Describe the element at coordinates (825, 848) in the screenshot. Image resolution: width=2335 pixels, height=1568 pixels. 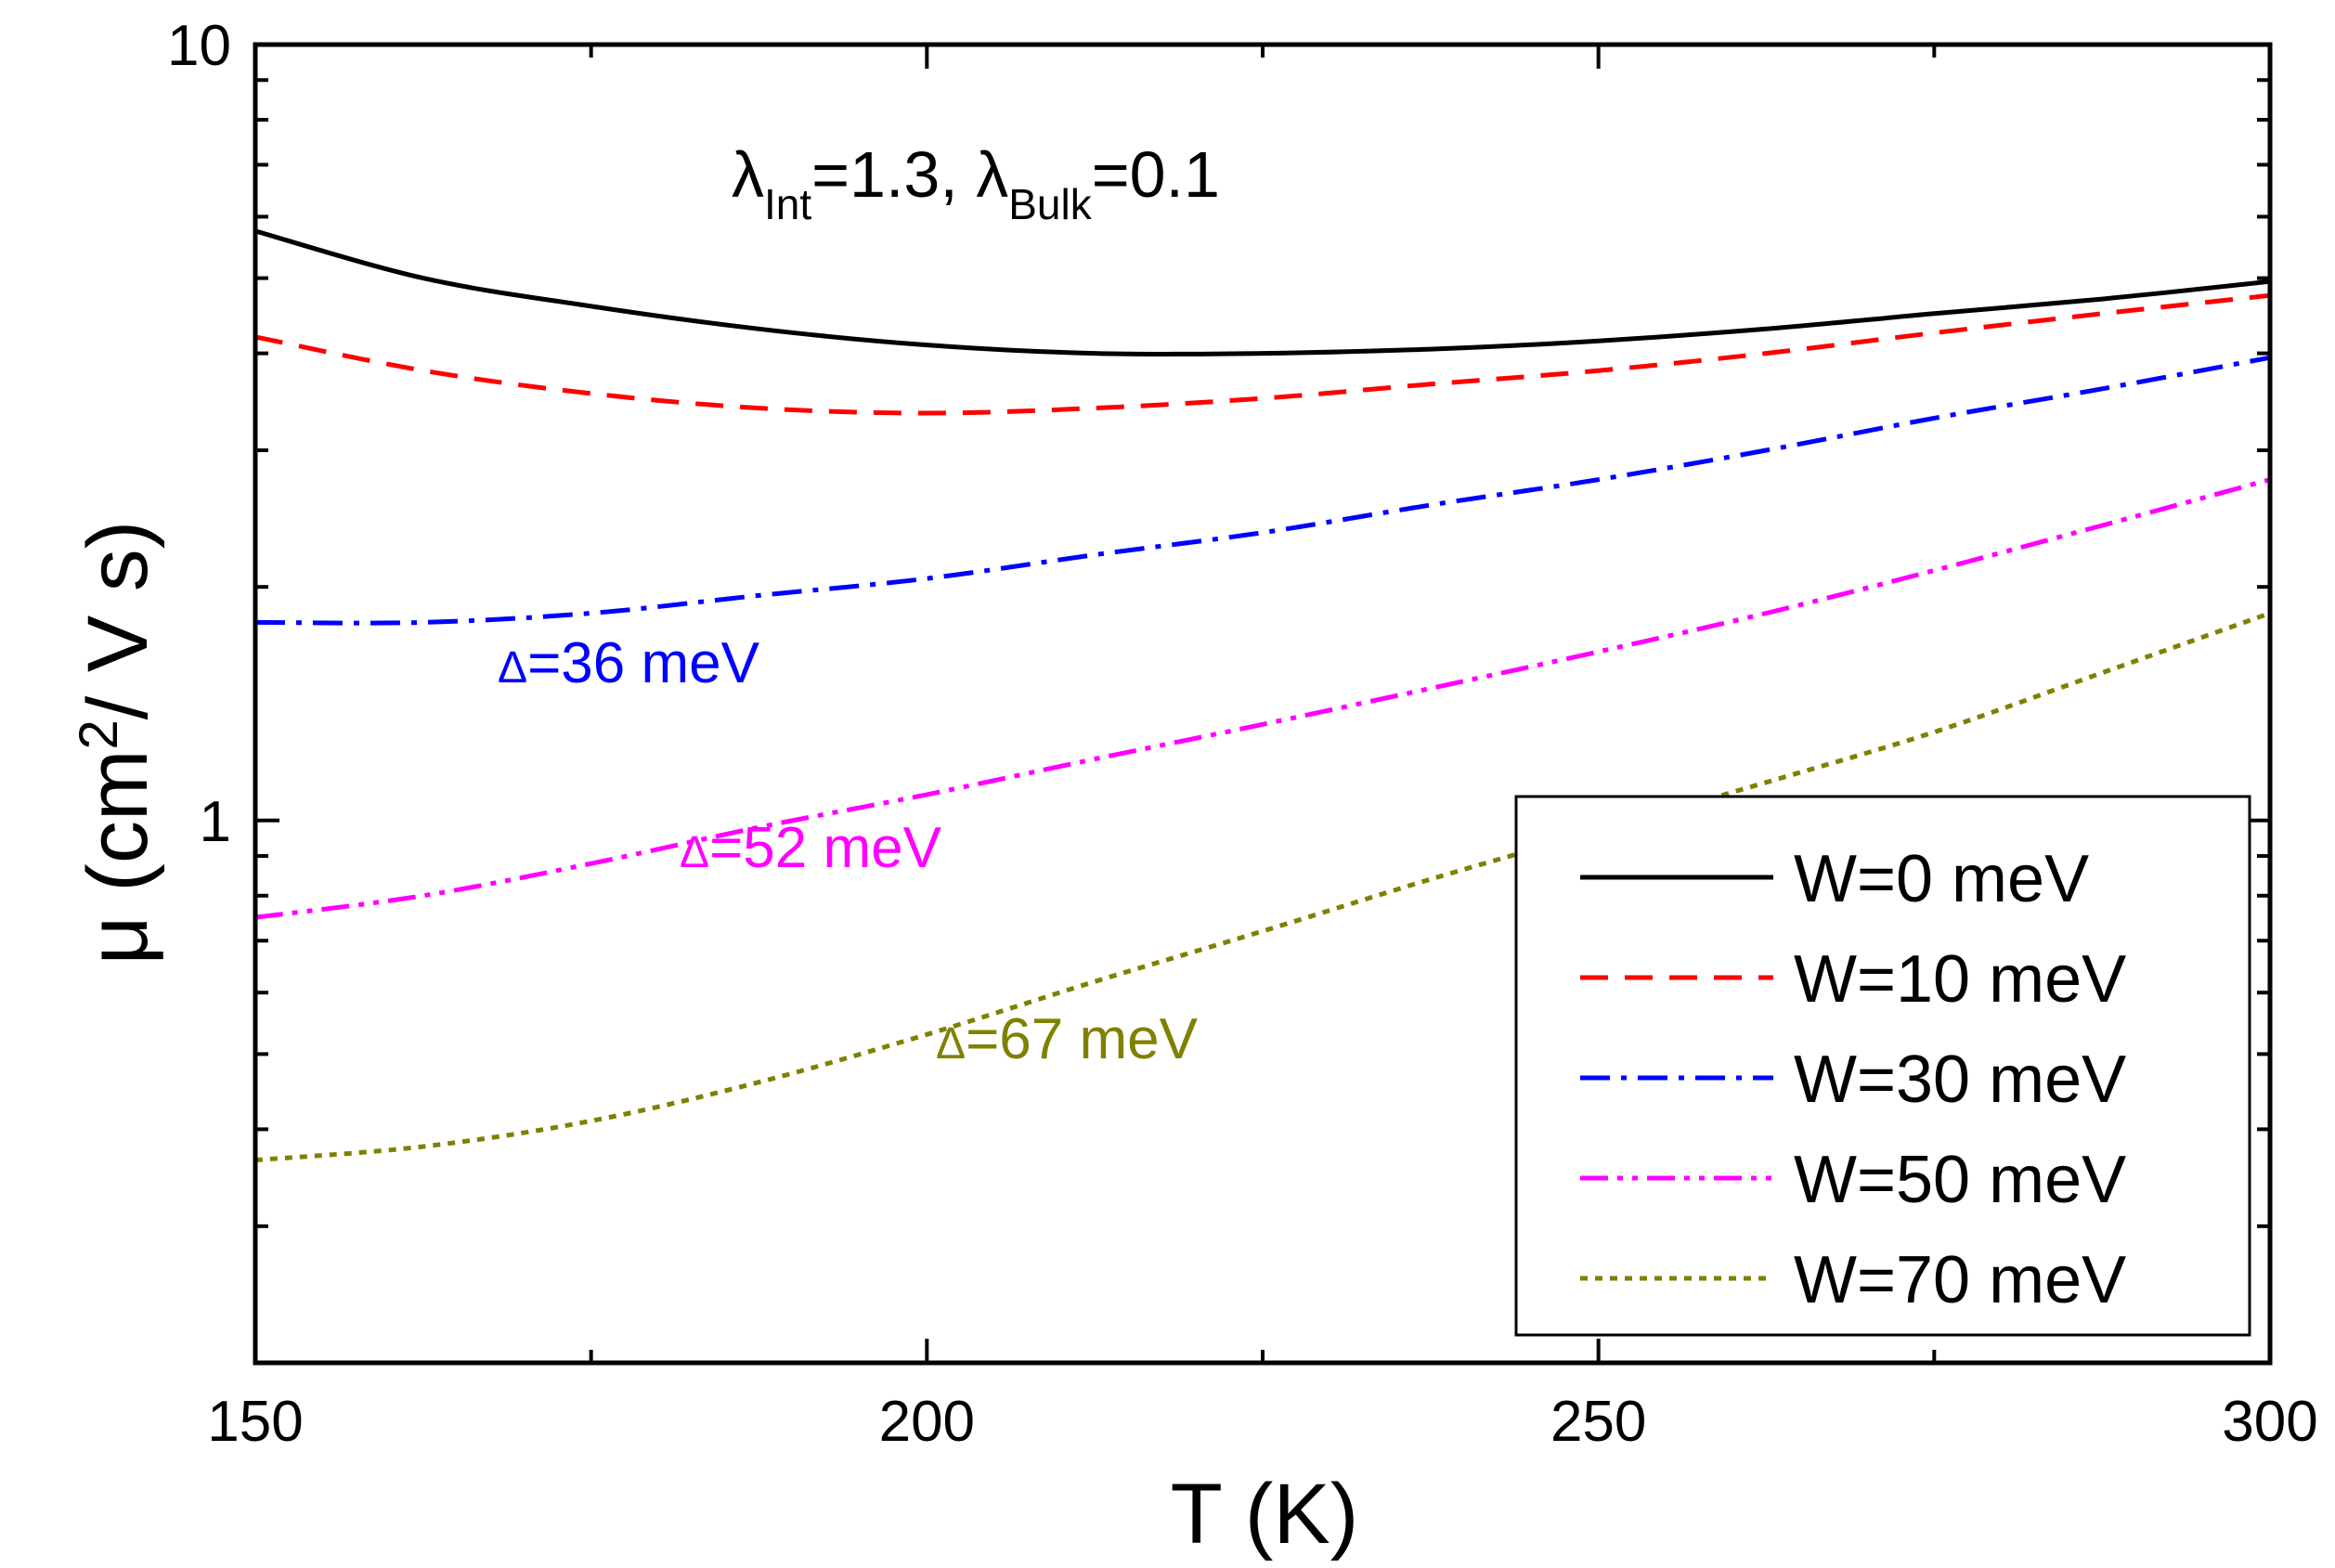
I see `annotation-text: =52 meV` at that location.